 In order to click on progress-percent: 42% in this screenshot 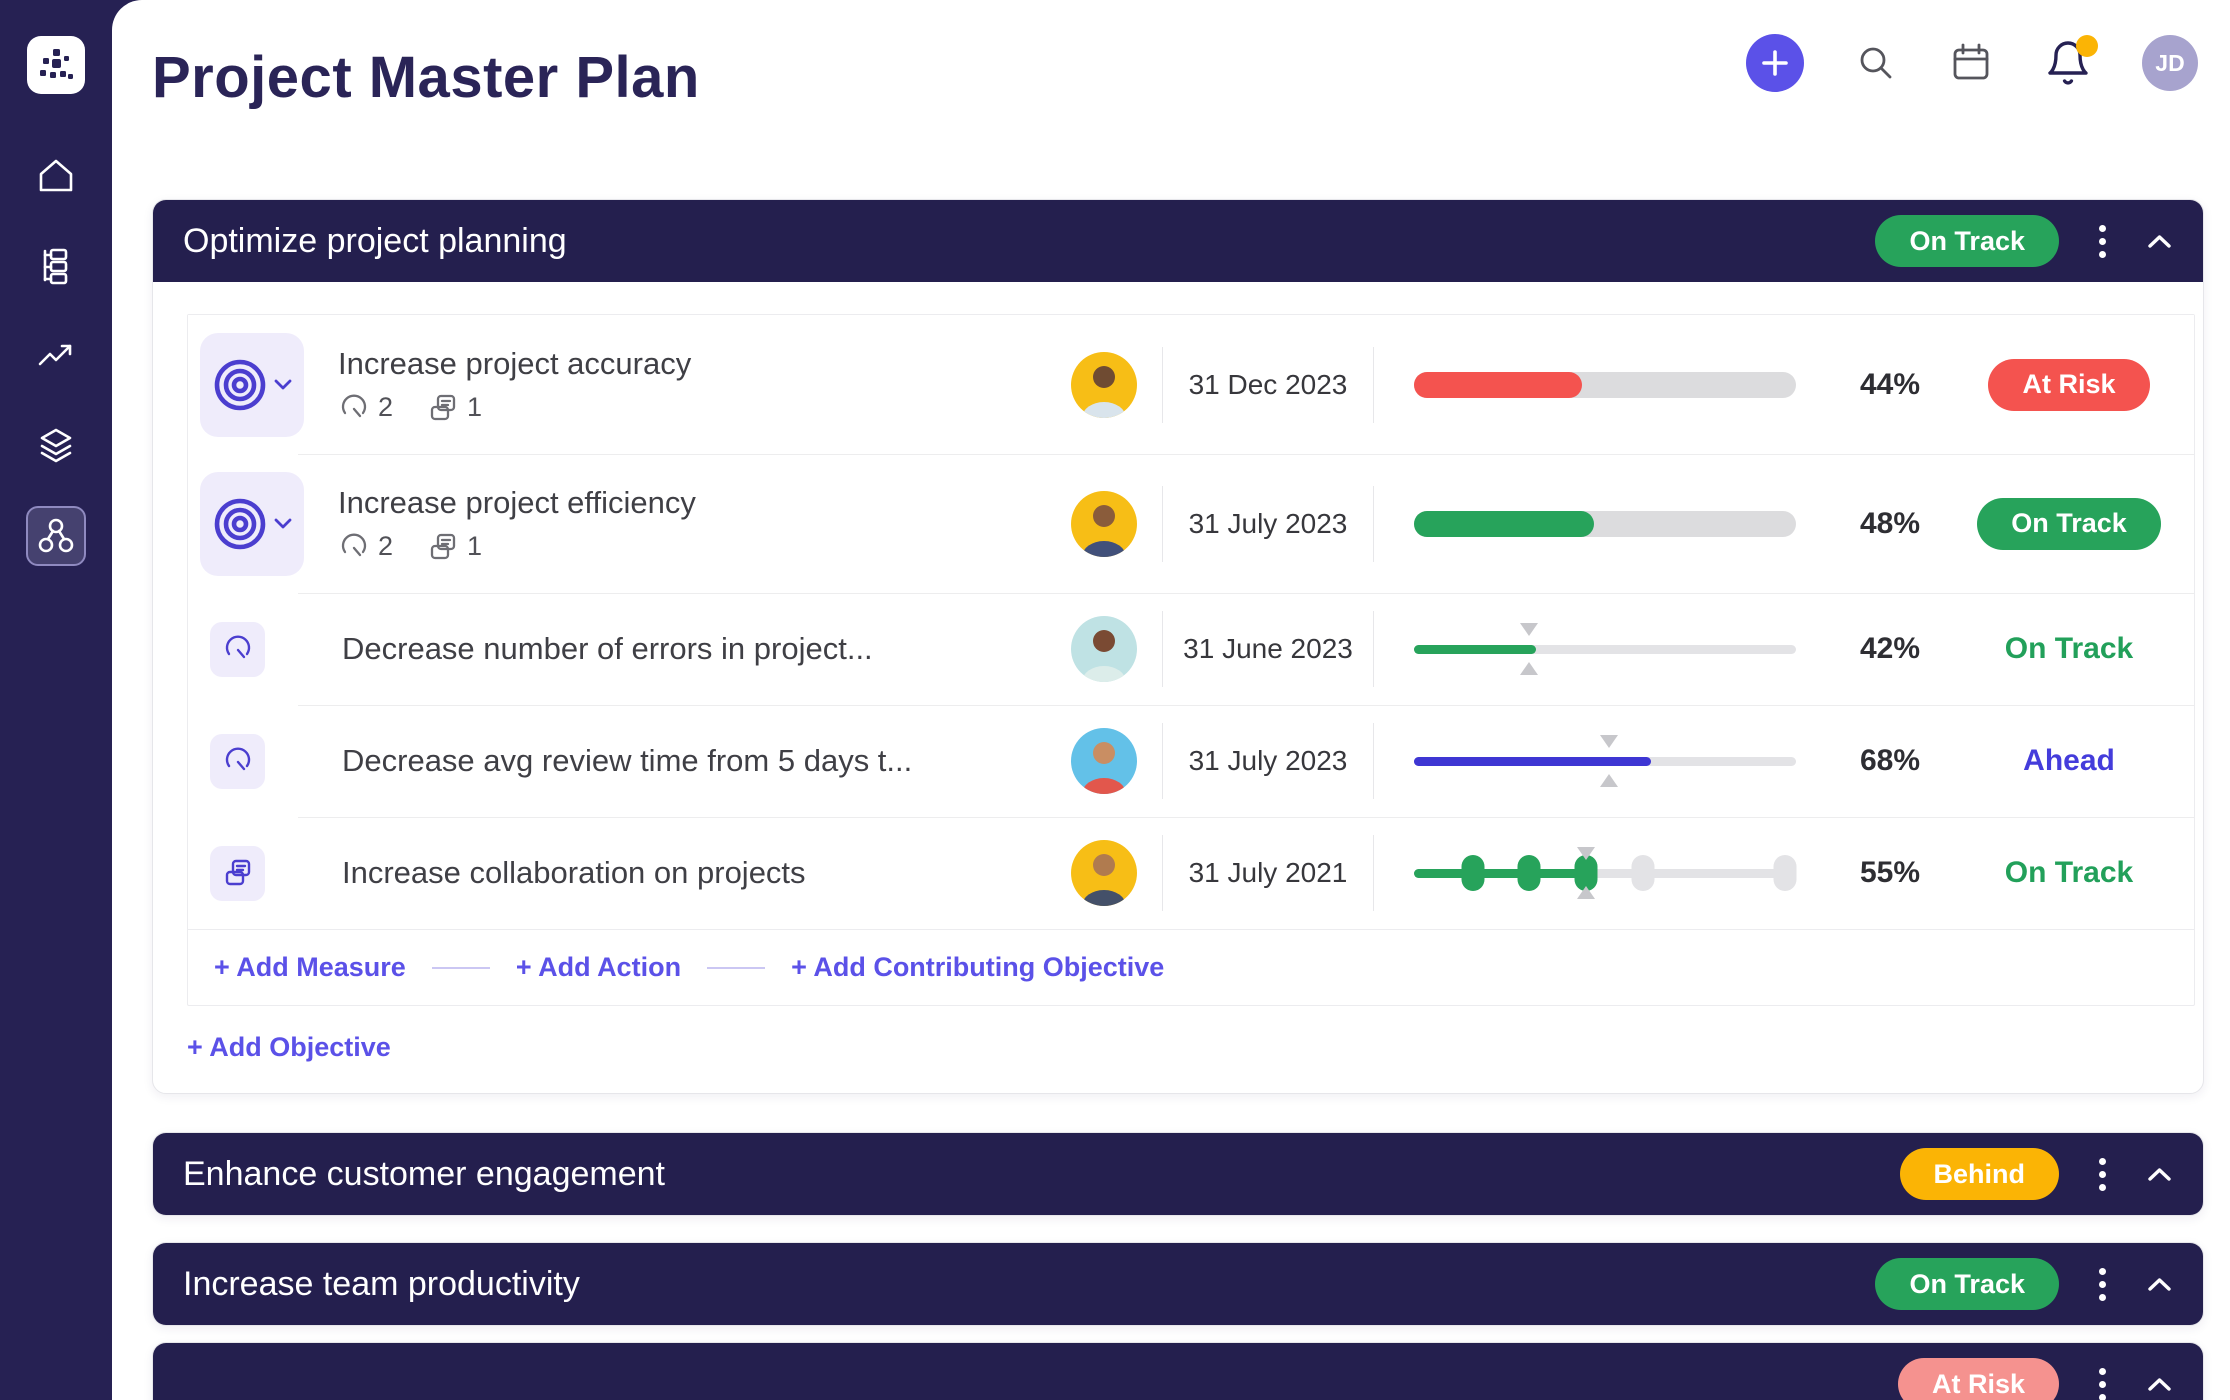, I will do `click(1890, 648)`.